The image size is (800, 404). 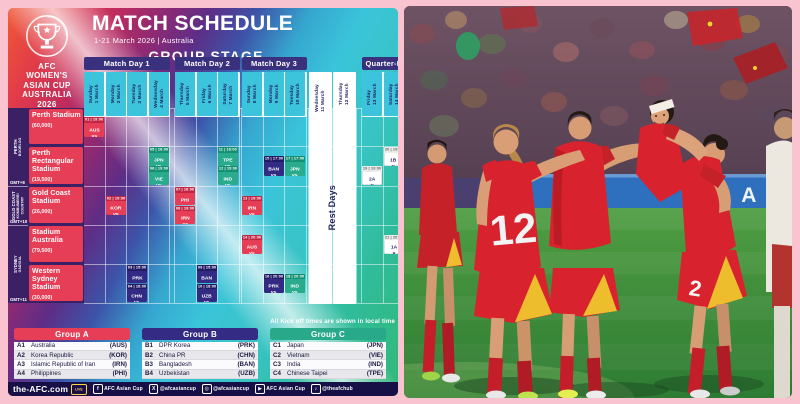 I want to click on day-dow: Friday, so click(x=203, y=96).